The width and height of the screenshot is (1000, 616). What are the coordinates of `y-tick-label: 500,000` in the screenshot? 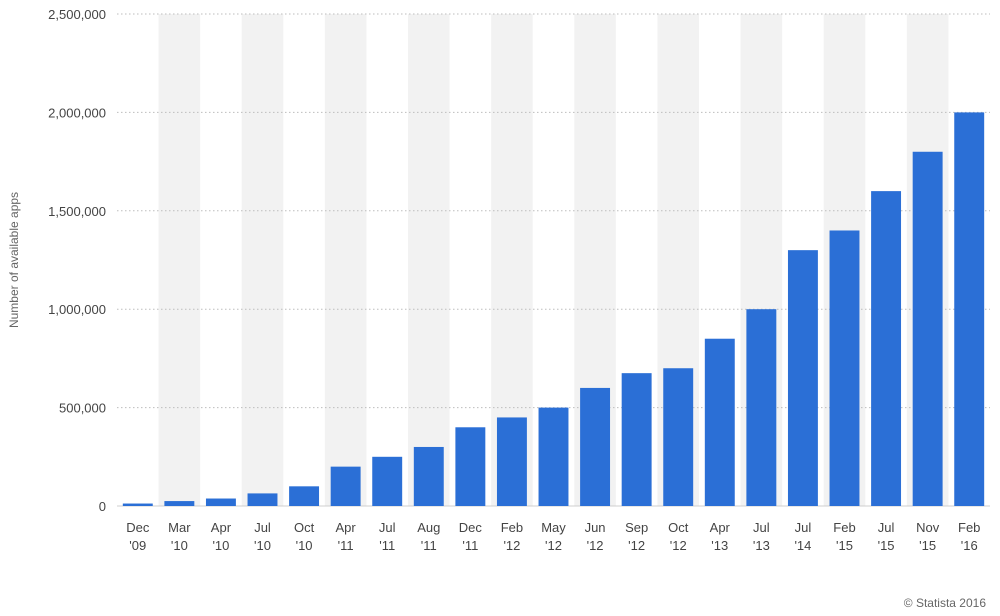 It's located at (82, 408).